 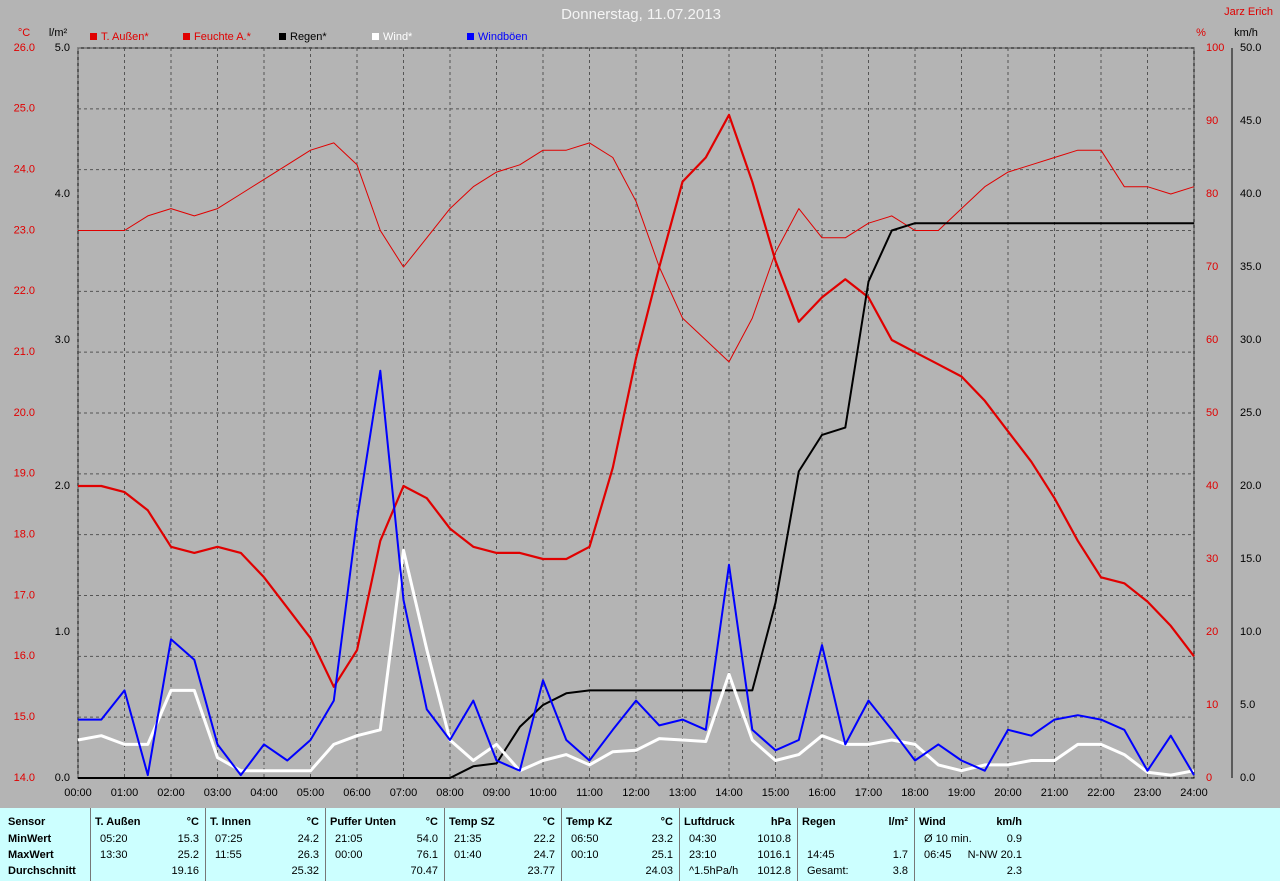 I want to click on table-cell: Durchschnitt, so click(x=42, y=871).